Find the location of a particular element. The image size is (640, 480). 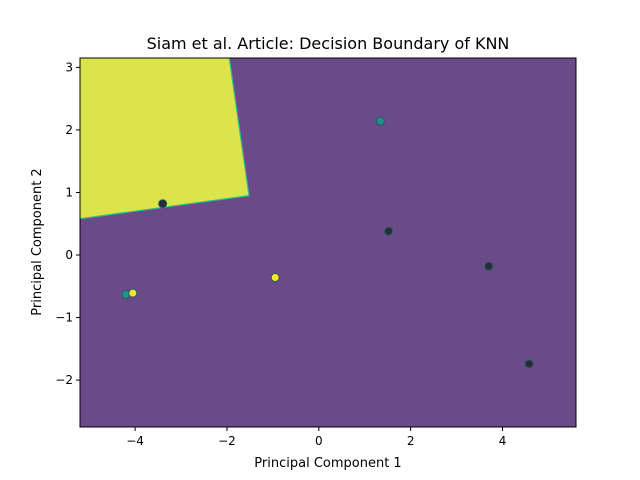

x-tick-label: −2 is located at coordinates (227, 441).